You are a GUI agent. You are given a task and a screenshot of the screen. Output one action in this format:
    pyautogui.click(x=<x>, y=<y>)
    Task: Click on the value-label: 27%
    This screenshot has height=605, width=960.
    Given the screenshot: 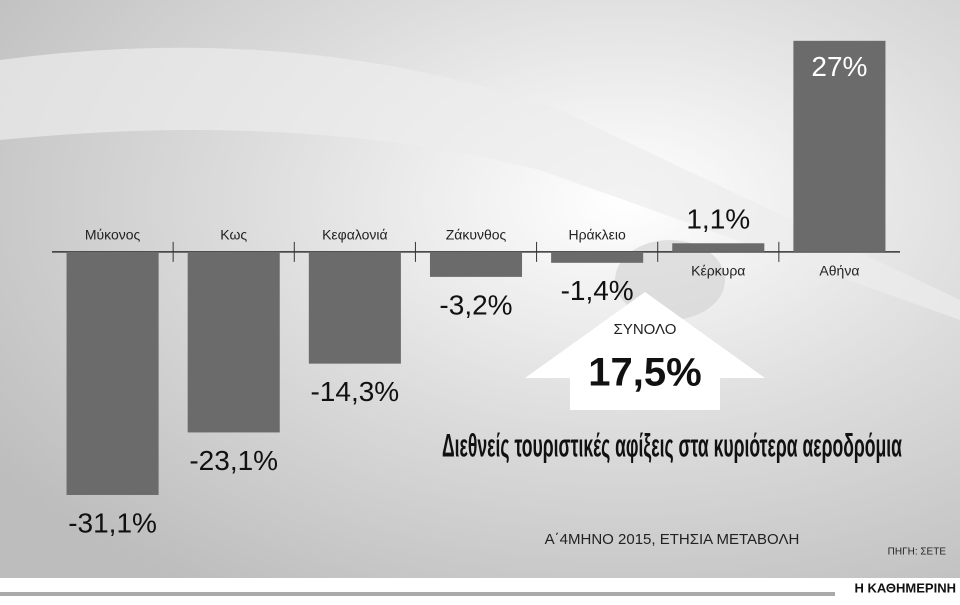 What is the action you would take?
    pyautogui.click(x=839, y=66)
    